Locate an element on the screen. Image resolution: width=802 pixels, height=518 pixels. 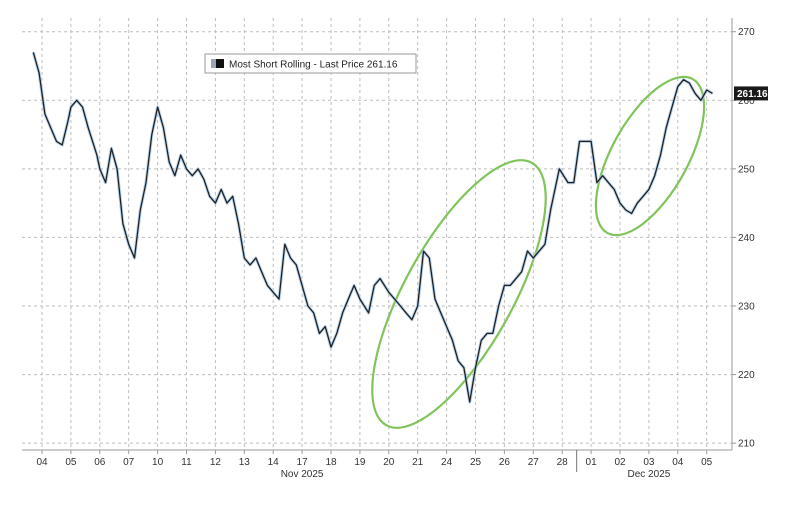
x-tick-label: 07 is located at coordinates (129, 462).